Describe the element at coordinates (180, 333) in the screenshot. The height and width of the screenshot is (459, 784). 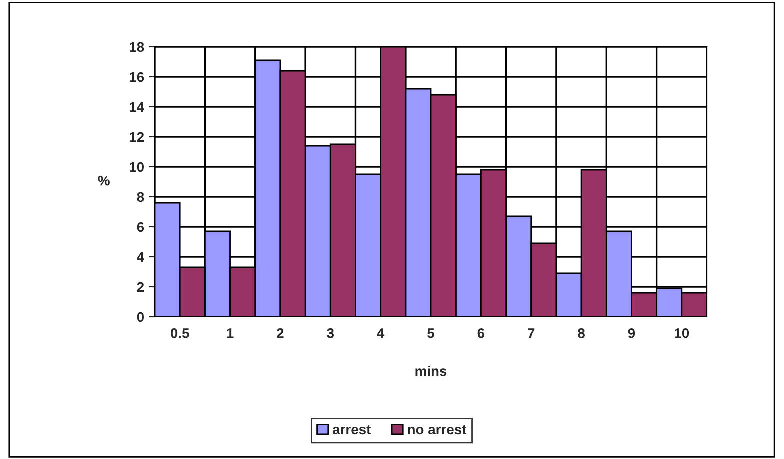
I see `x-tick-label: 0.5` at that location.